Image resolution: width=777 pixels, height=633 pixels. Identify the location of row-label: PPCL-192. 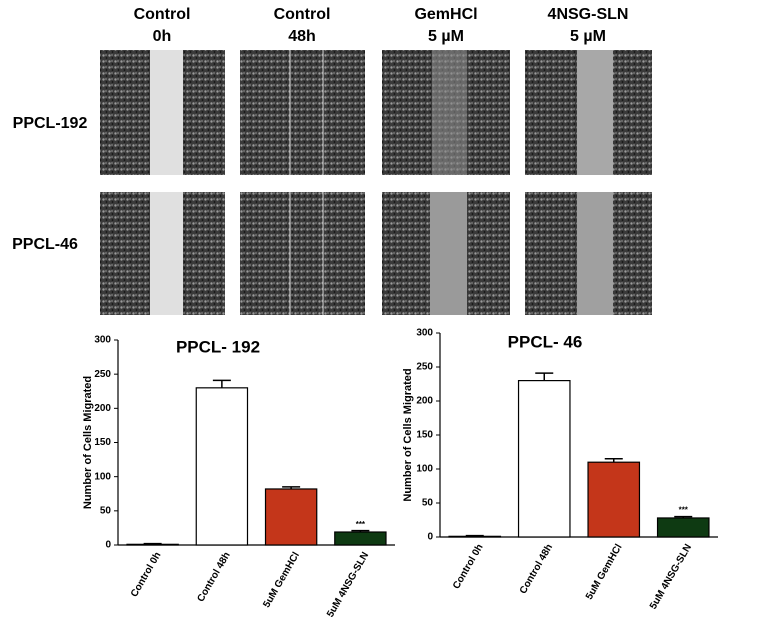
(50, 123).